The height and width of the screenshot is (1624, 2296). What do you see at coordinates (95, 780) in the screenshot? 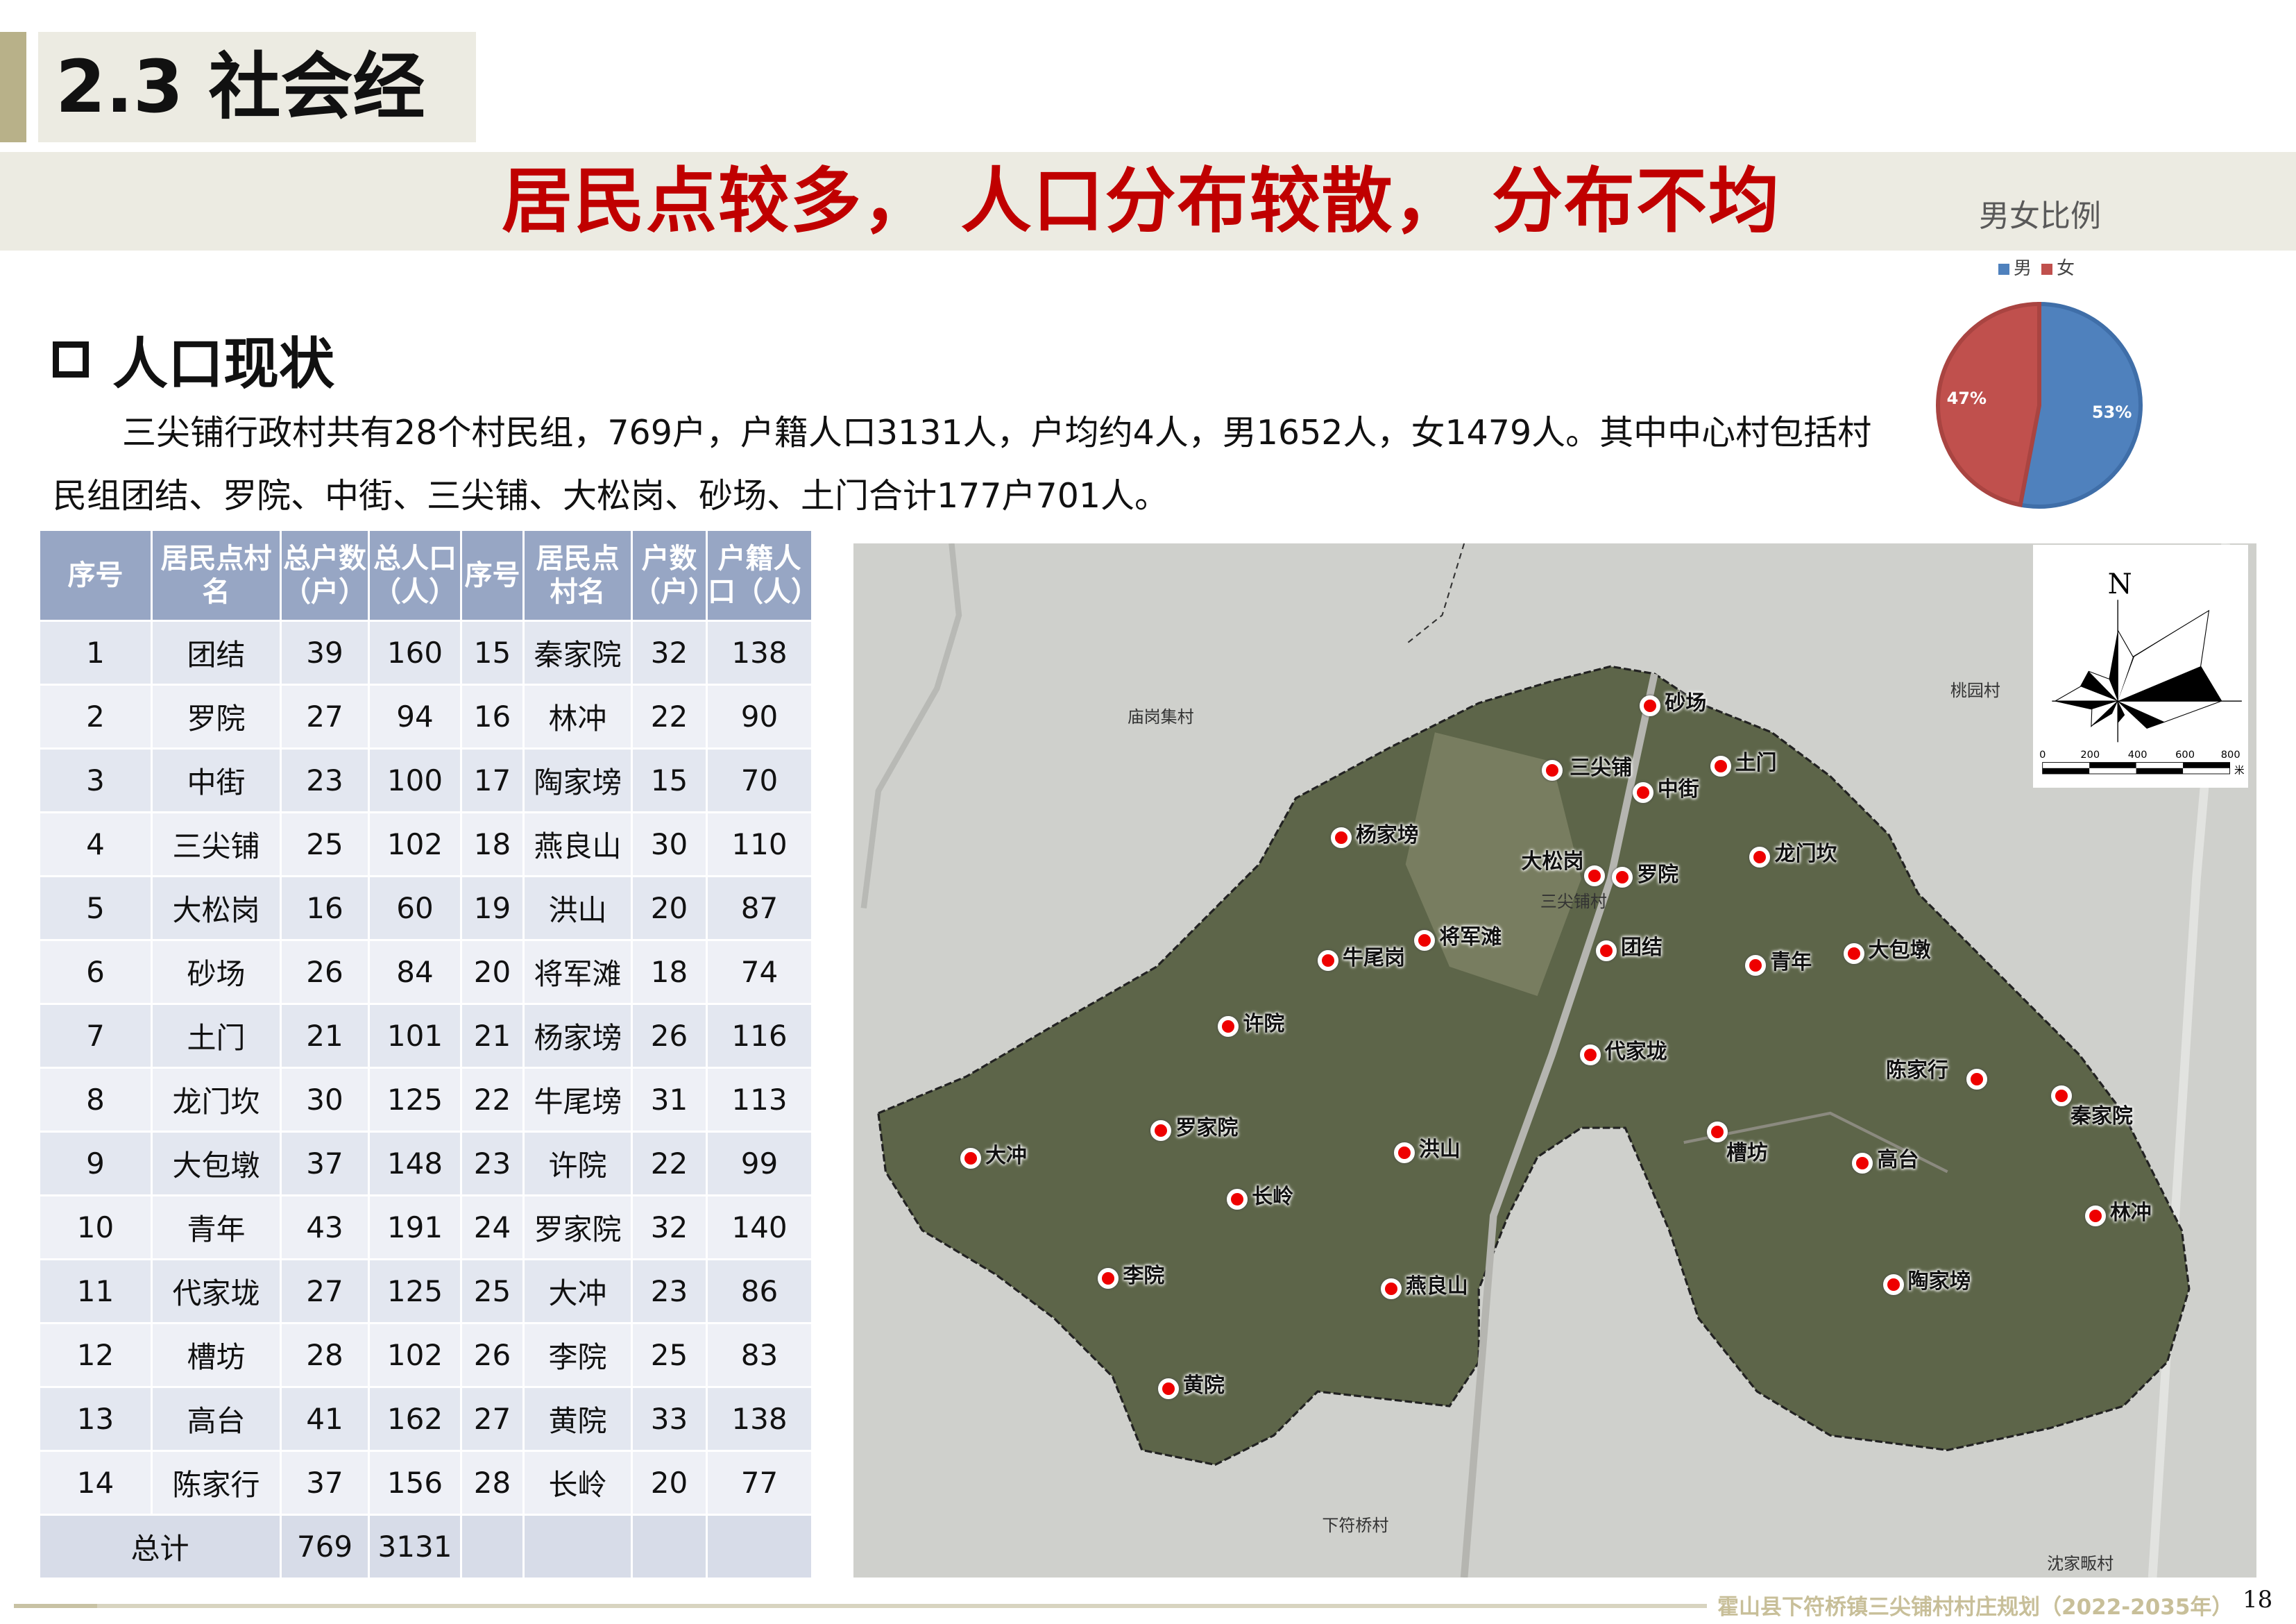
I see `table-cell: 3` at bounding box center [95, 780].